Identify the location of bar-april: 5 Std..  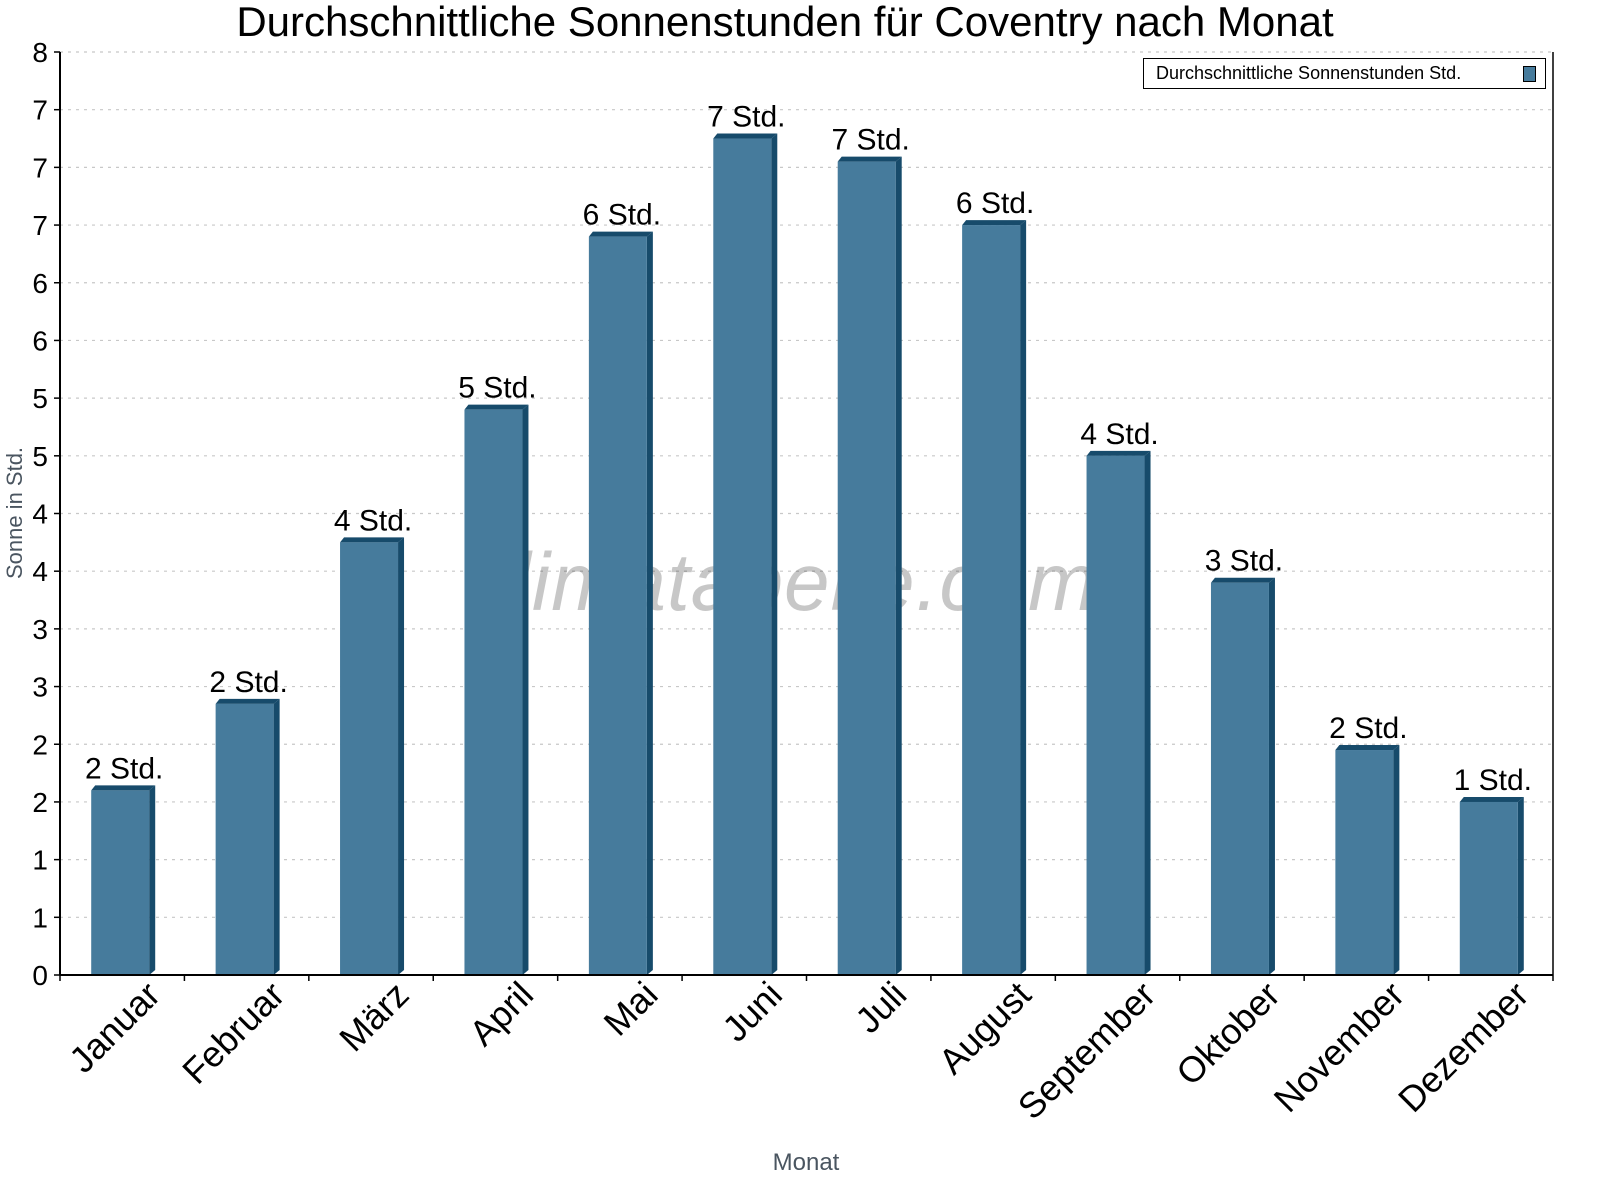
(497, 674).